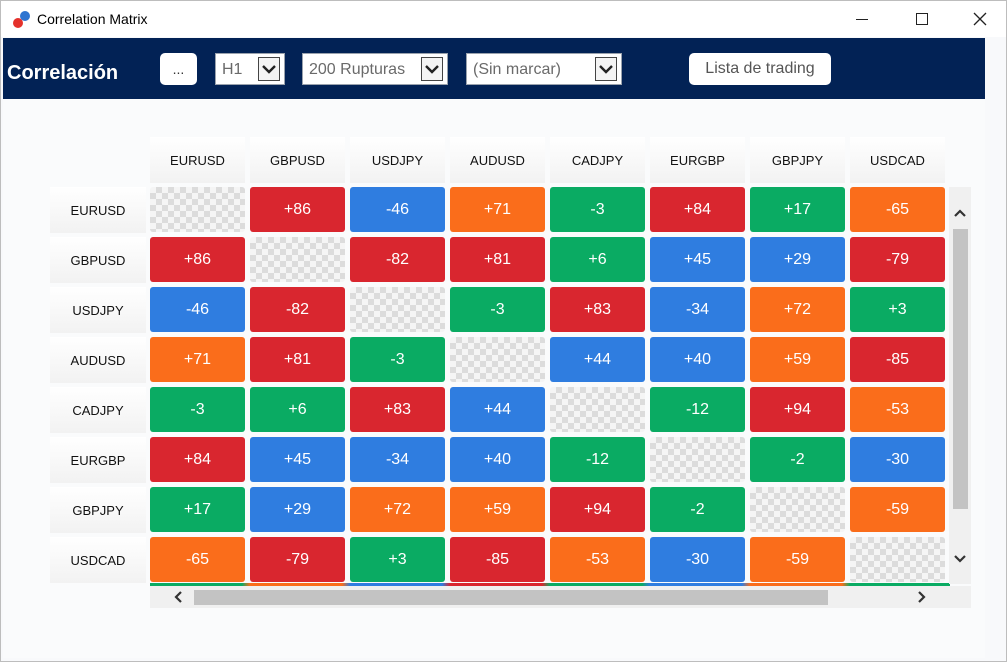  I want to click on scroll-left-icon, so click(178, 597).